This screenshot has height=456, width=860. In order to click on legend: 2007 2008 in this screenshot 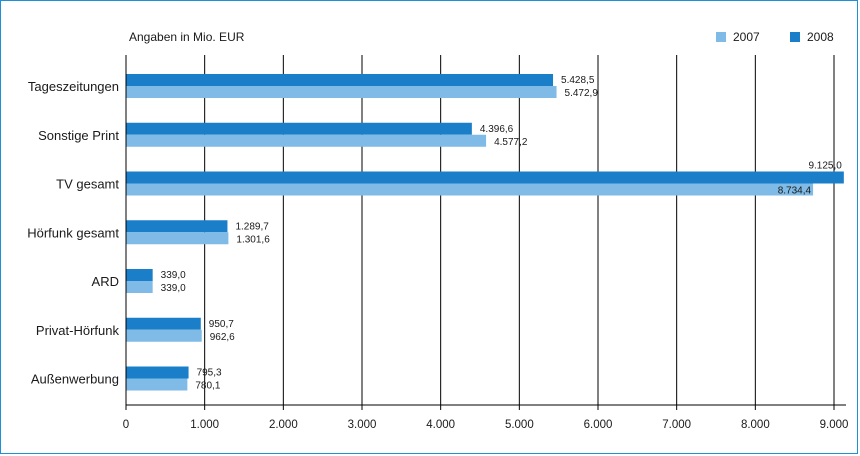, I will do `click(775, 37)`.